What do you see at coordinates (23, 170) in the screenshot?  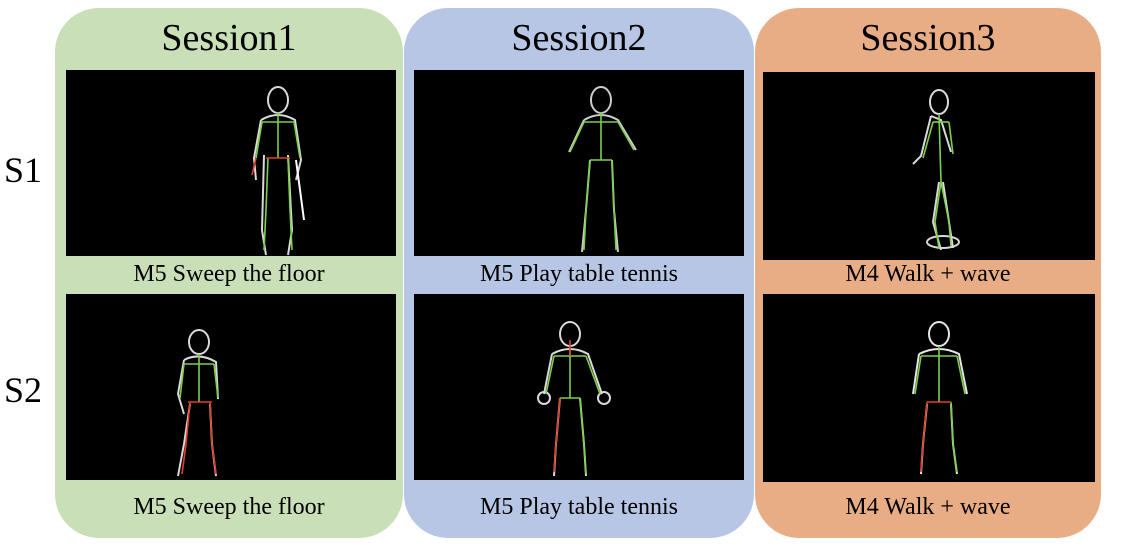 I see `row-label-s1: S1` at bounding box center [23, 170].